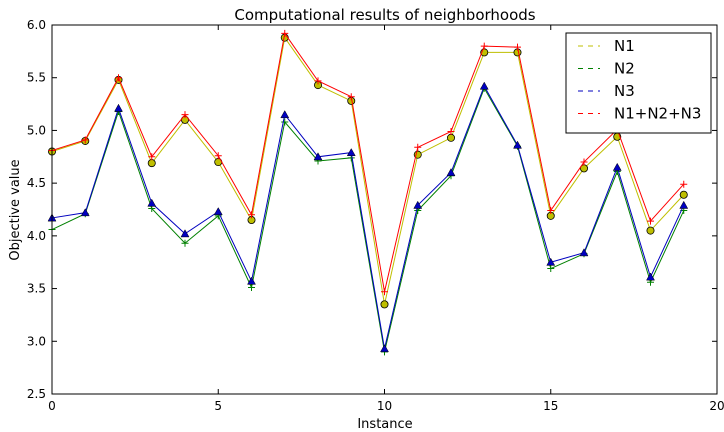 This screenshot has height=432, width=724. What do you see at coordinates (36, 25) in the screenshot?
I see `y-tick-label: 6.0` at bounding box center [36, 25].